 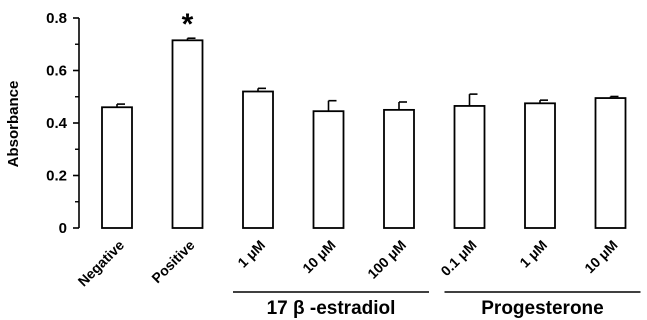 I want to click on x-tick-label: 0.1 μM, so click(x=458, y=258).